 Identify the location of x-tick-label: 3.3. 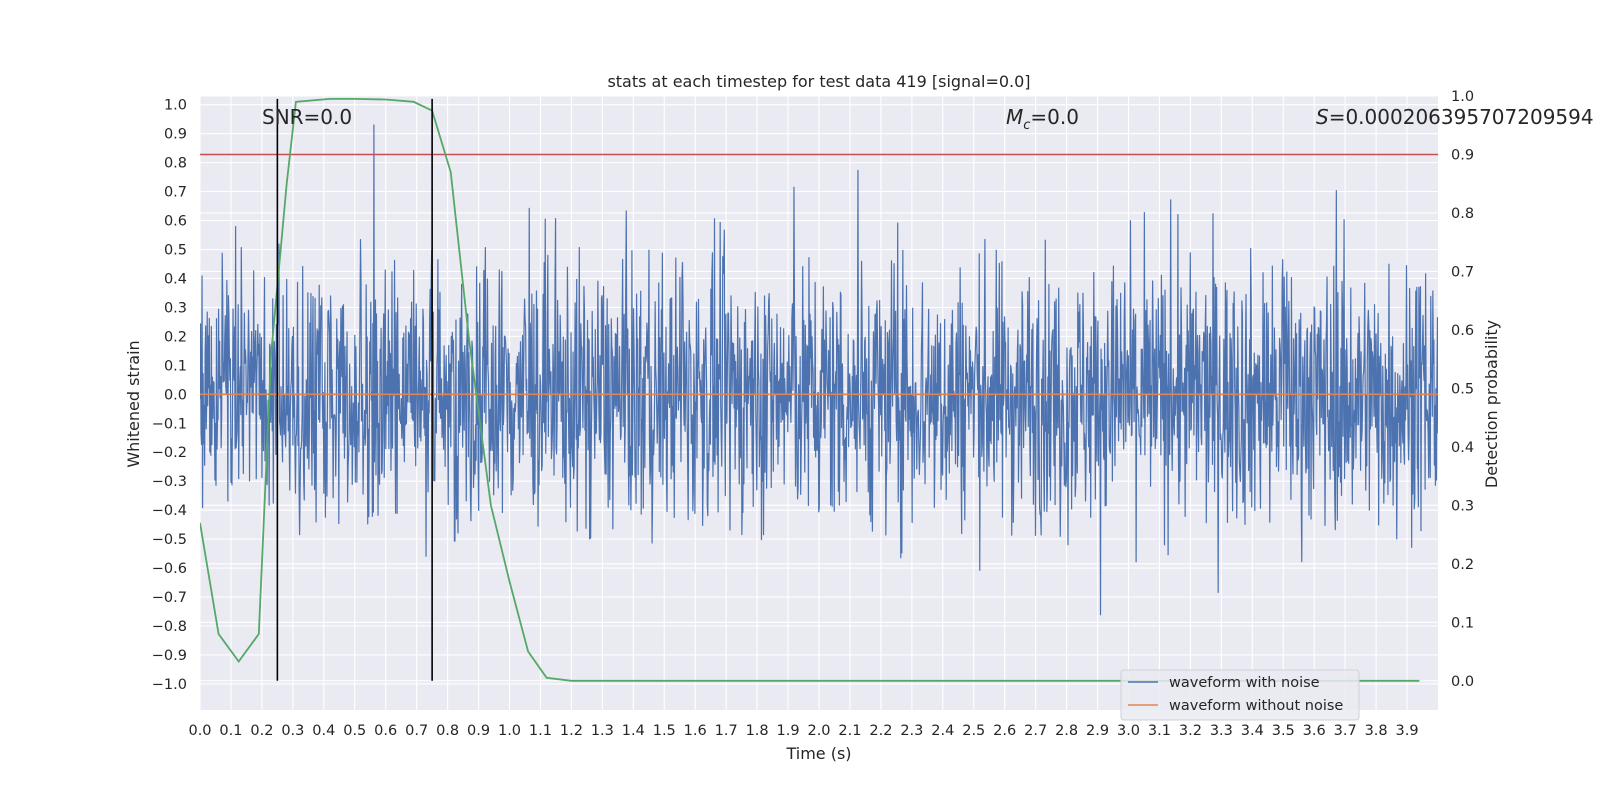
(1221, 731).